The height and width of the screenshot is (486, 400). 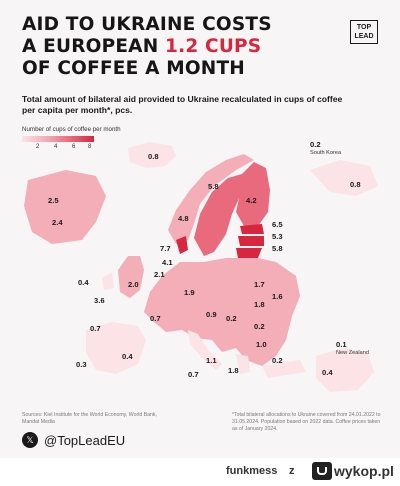 I want to click on wykop-logo-icon, so click(x=322, y=471).